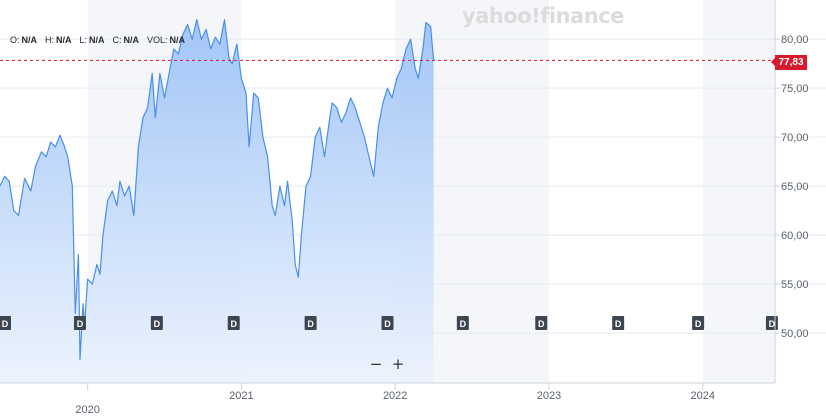  I want to click on ohlc-key: O:, so click(15, 40).